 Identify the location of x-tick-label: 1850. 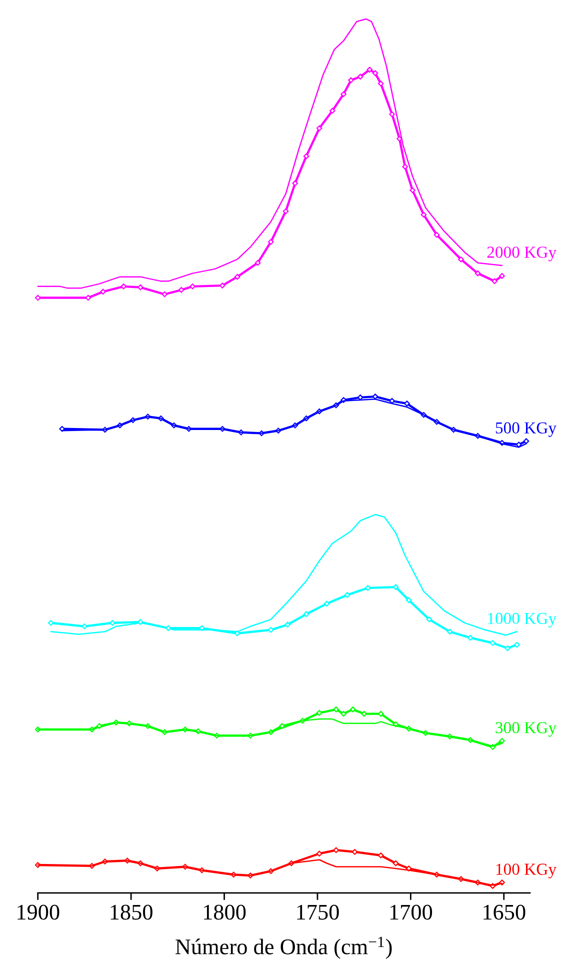
(131, 912).